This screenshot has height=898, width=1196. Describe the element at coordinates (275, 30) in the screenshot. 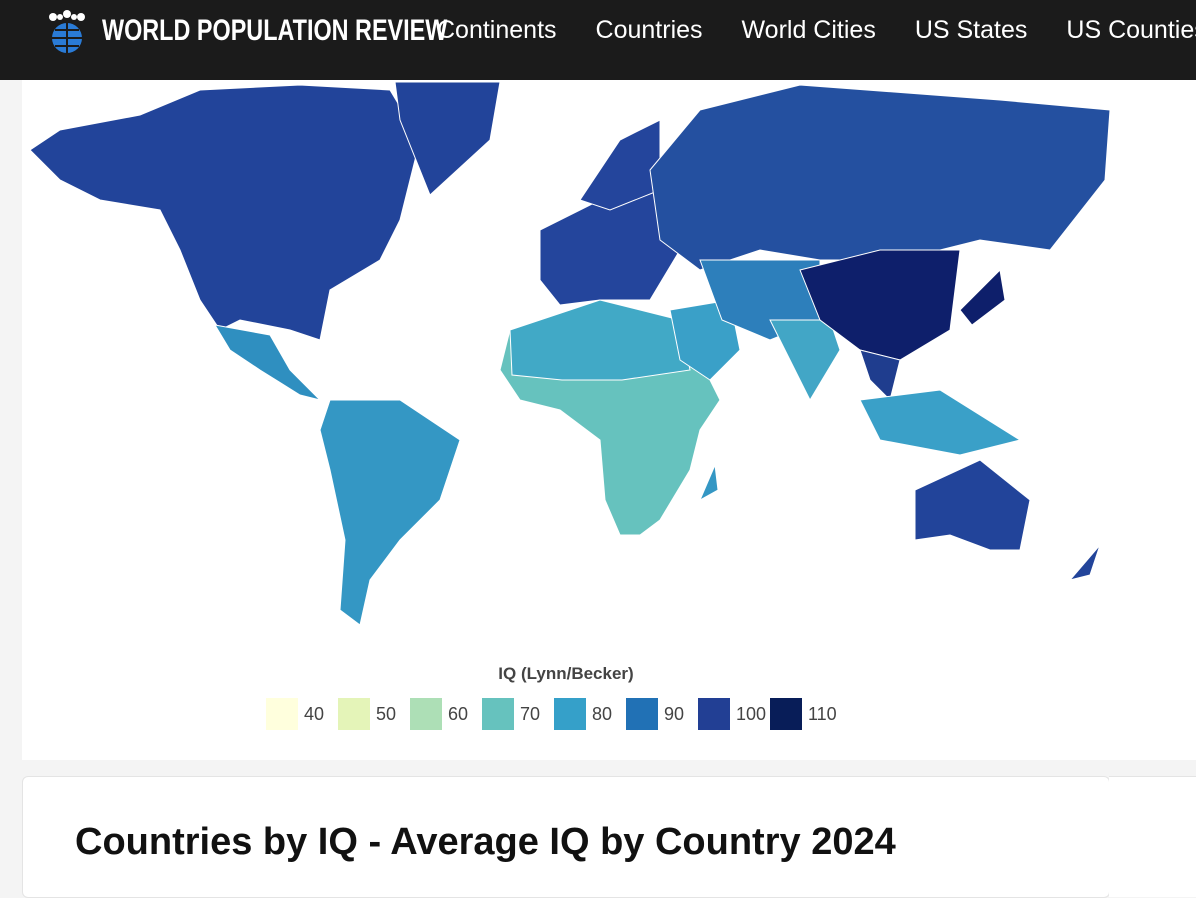

I see `logo-text: WORLD POPULATION REVIEW` at that location.